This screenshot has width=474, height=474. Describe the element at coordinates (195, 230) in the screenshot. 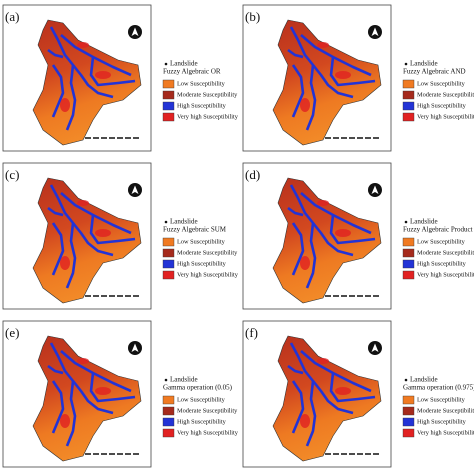

I see `legend-title: Fuzzy Algebraic SUM` at that location.